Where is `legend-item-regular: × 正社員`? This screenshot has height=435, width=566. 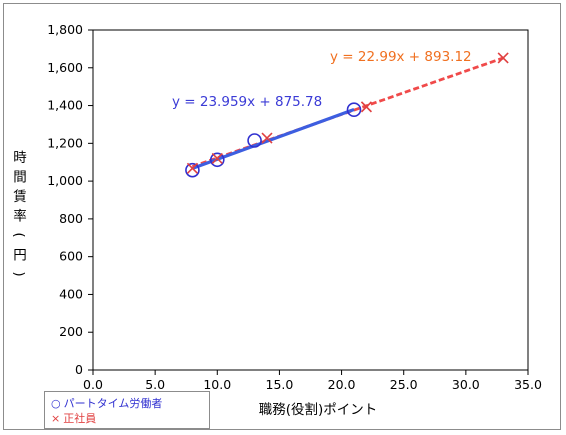 legend-item-regular: × 正社員 is located at coordinates (127, 418).